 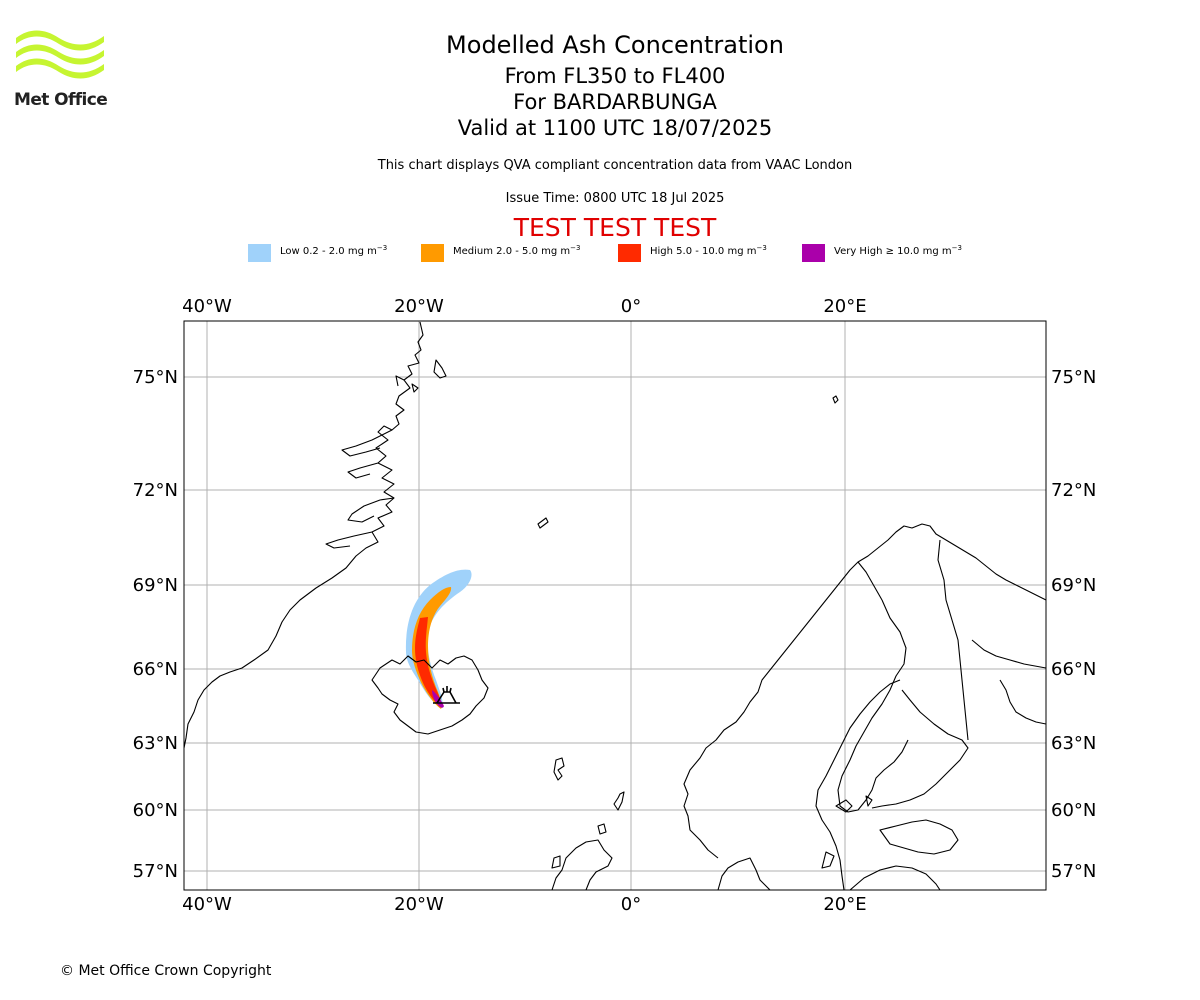 What do you see at coordinates (446, 695) in the screenshot?
I see `volcano-icon` at bounding box center [446, 695].